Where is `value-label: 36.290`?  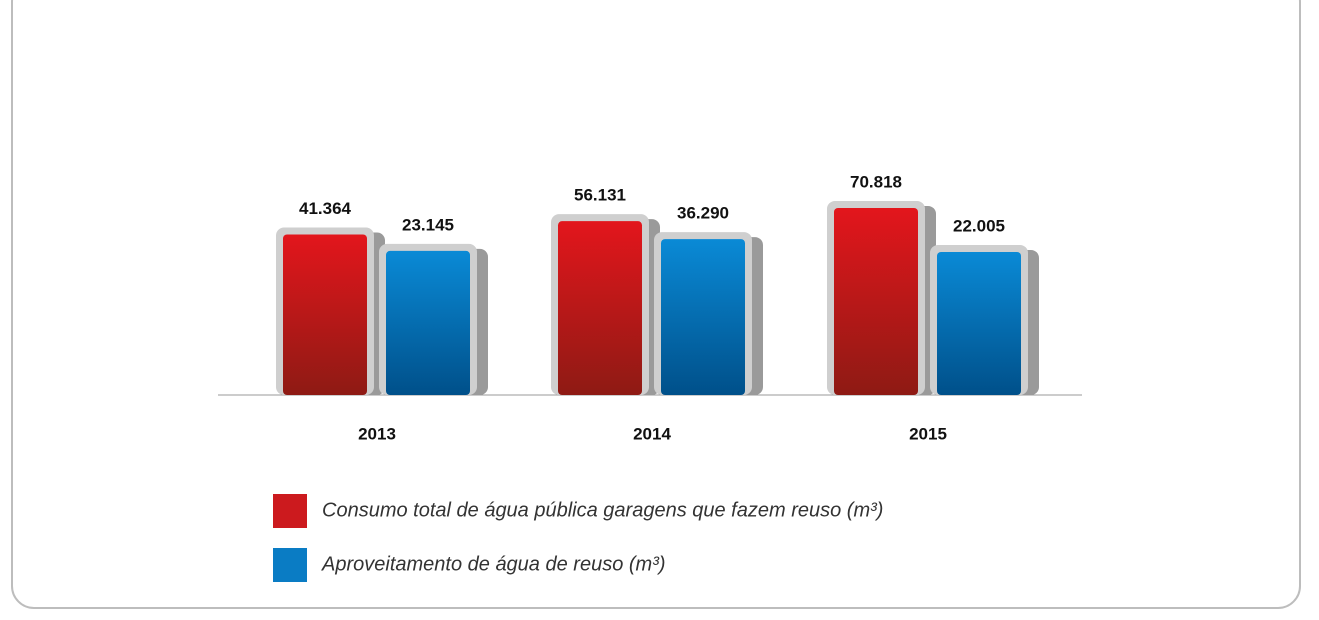 value-label: 36.290 is located at coordinates (703, 213).